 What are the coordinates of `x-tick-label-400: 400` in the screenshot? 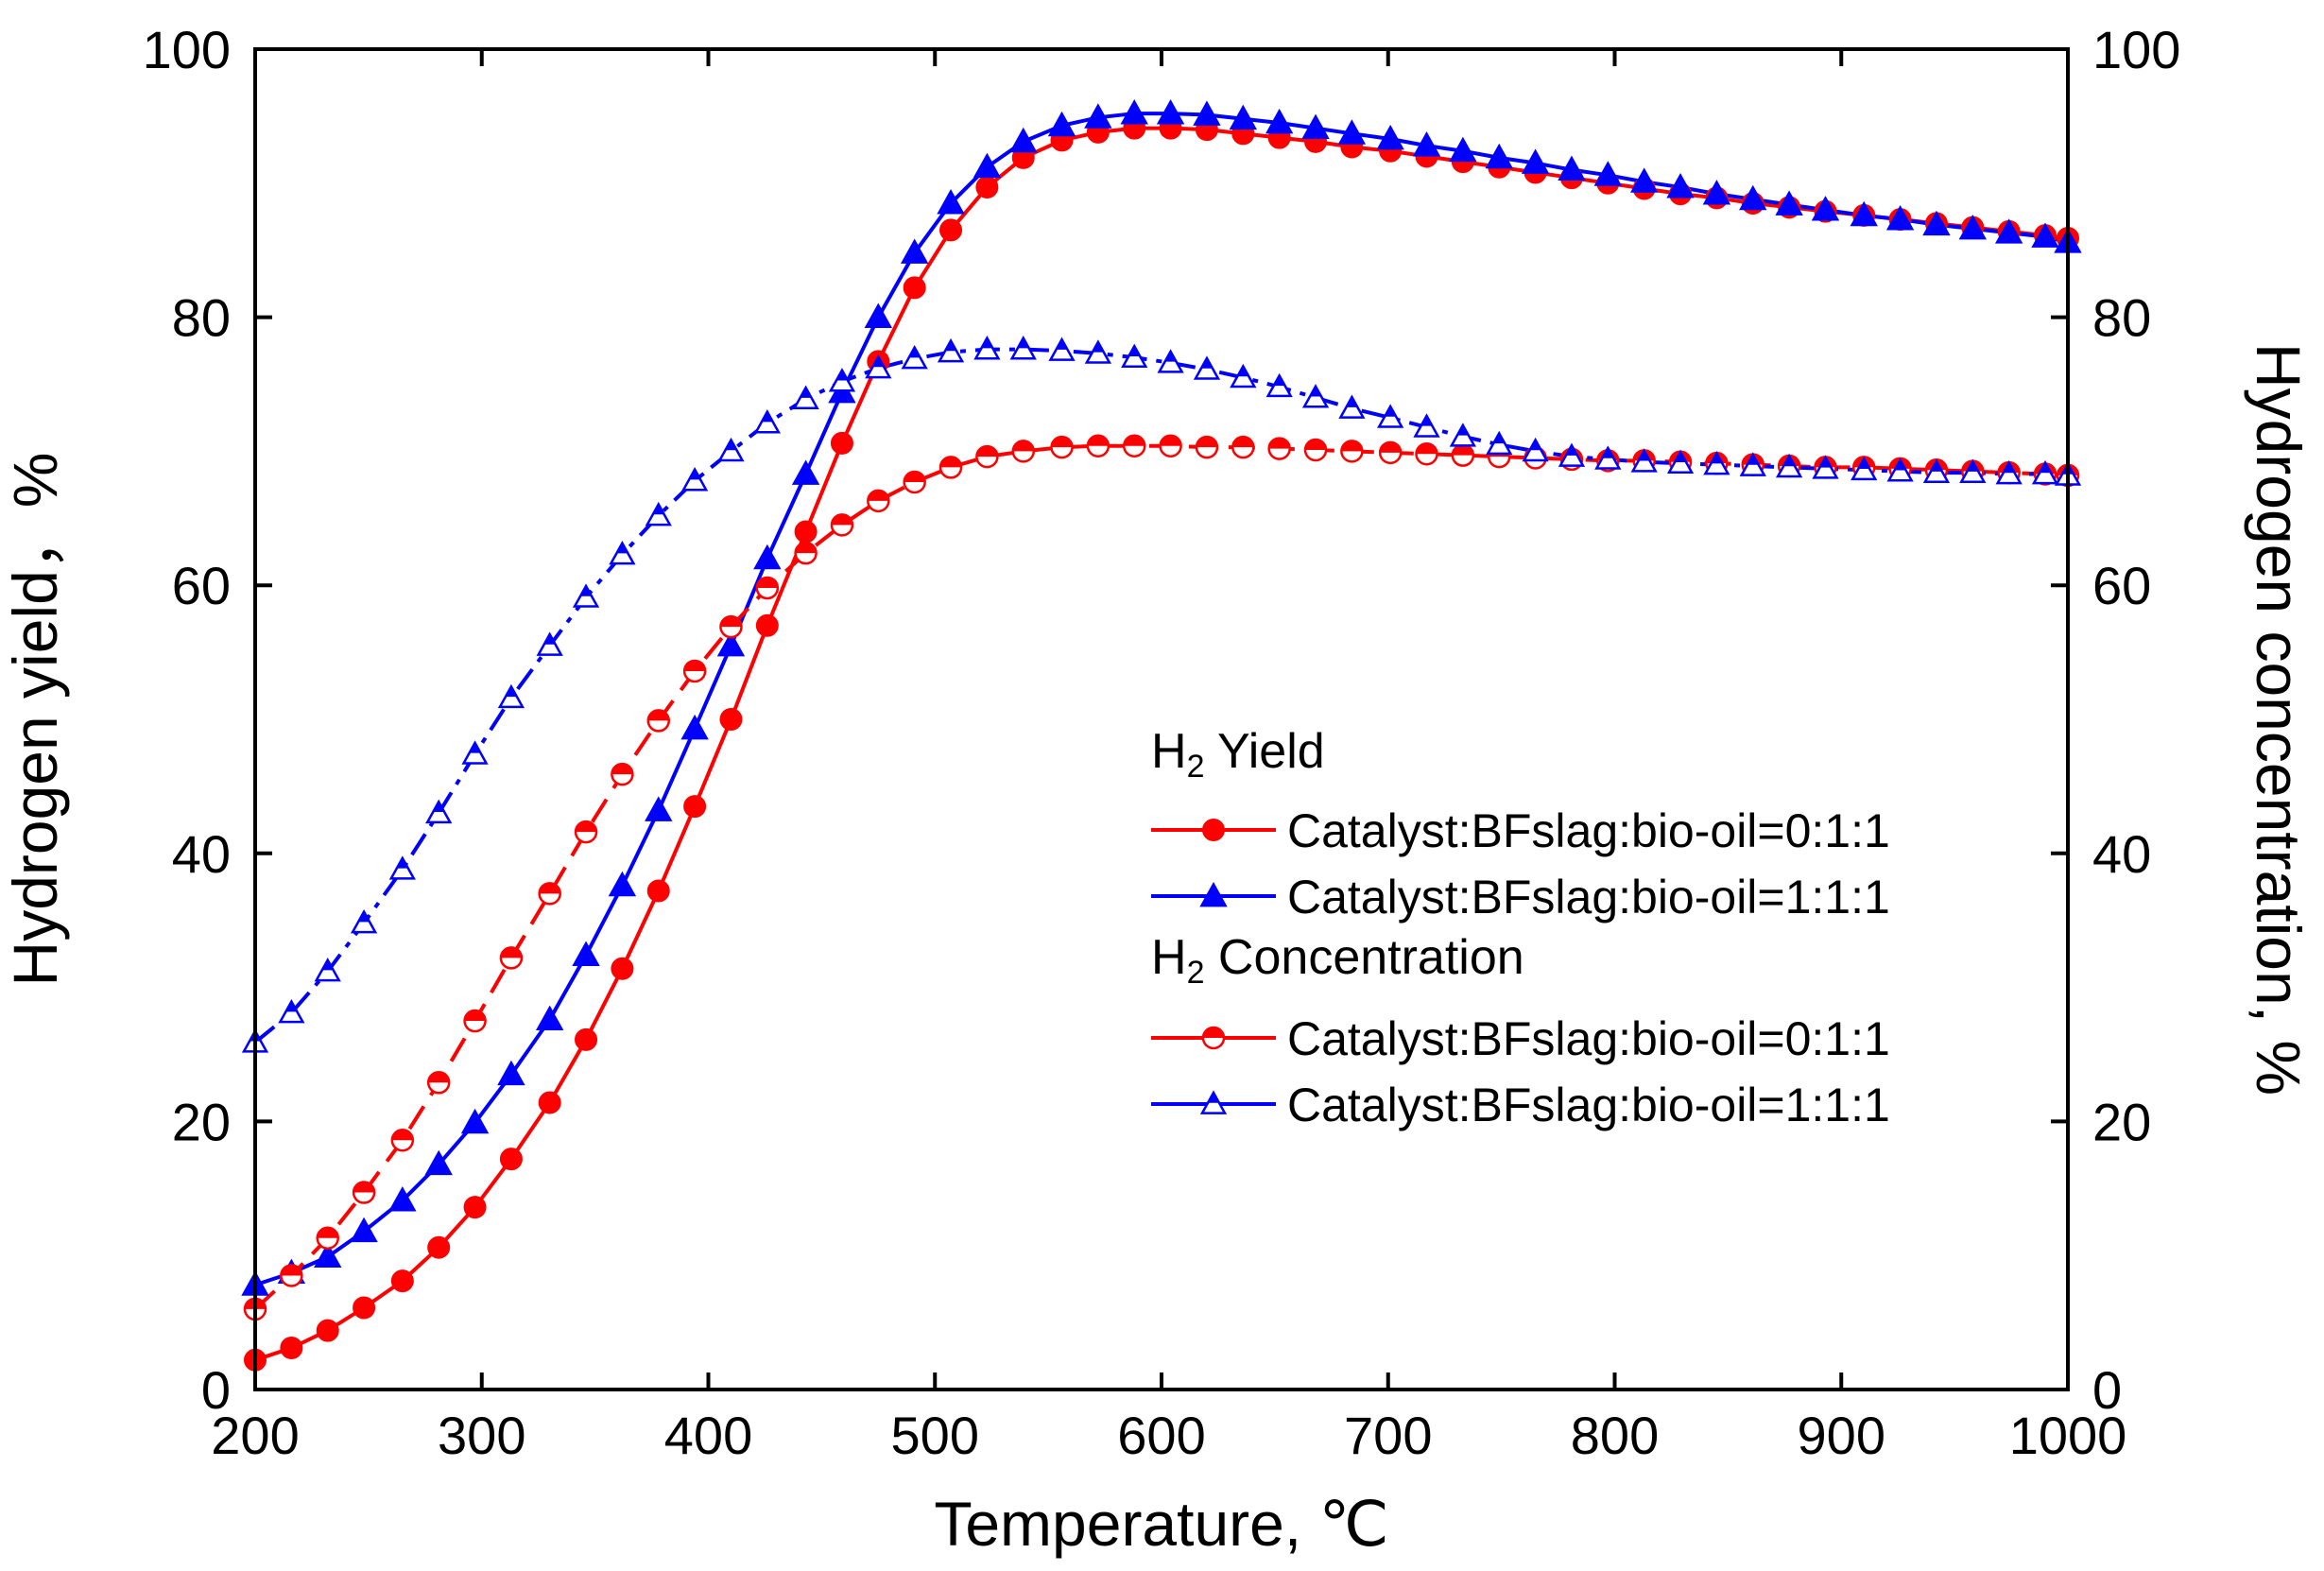 It's located at (708, 1435).